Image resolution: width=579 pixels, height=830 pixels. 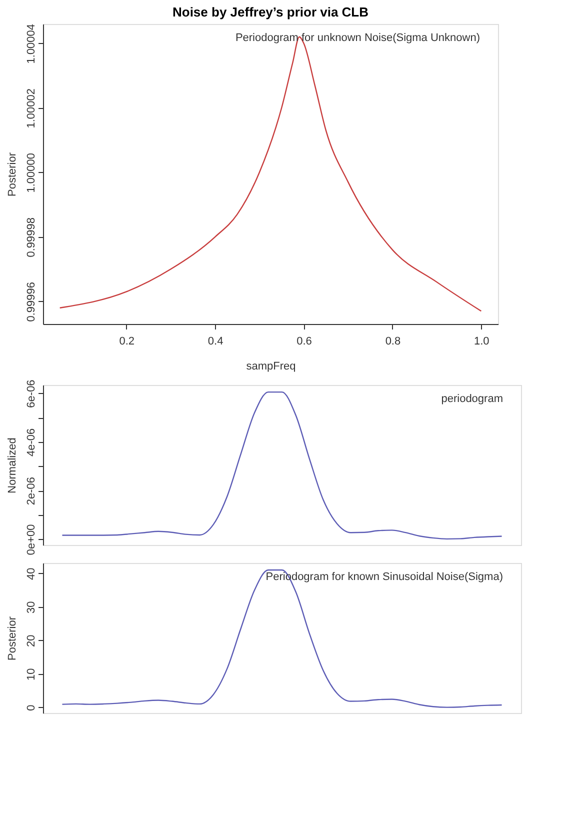 I want to click on y-tick-label: 40, so click(x=32, y=574).